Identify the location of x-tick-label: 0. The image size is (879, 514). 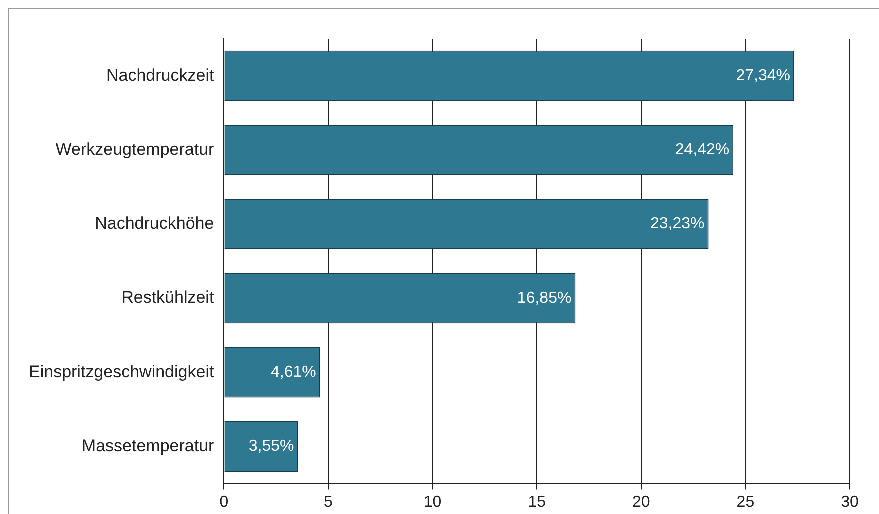
(224, 502).